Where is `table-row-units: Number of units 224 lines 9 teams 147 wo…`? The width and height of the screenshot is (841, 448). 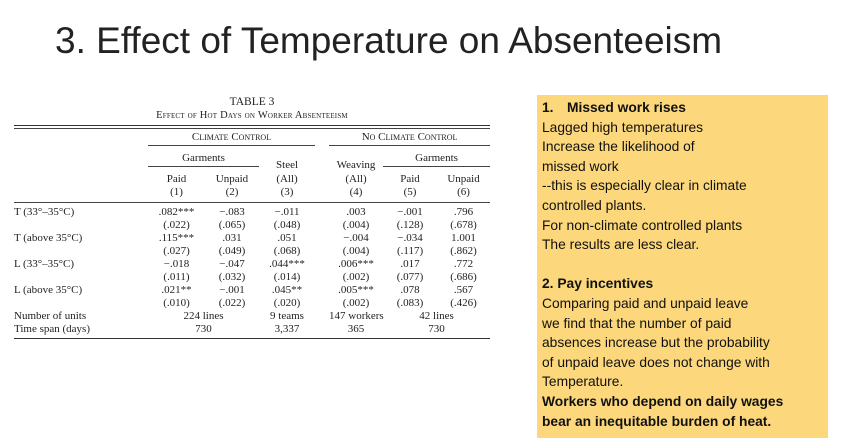
table-row-units: Number of units 224 lines 9 teams 147 wo… is located at coordinates (252, 316).